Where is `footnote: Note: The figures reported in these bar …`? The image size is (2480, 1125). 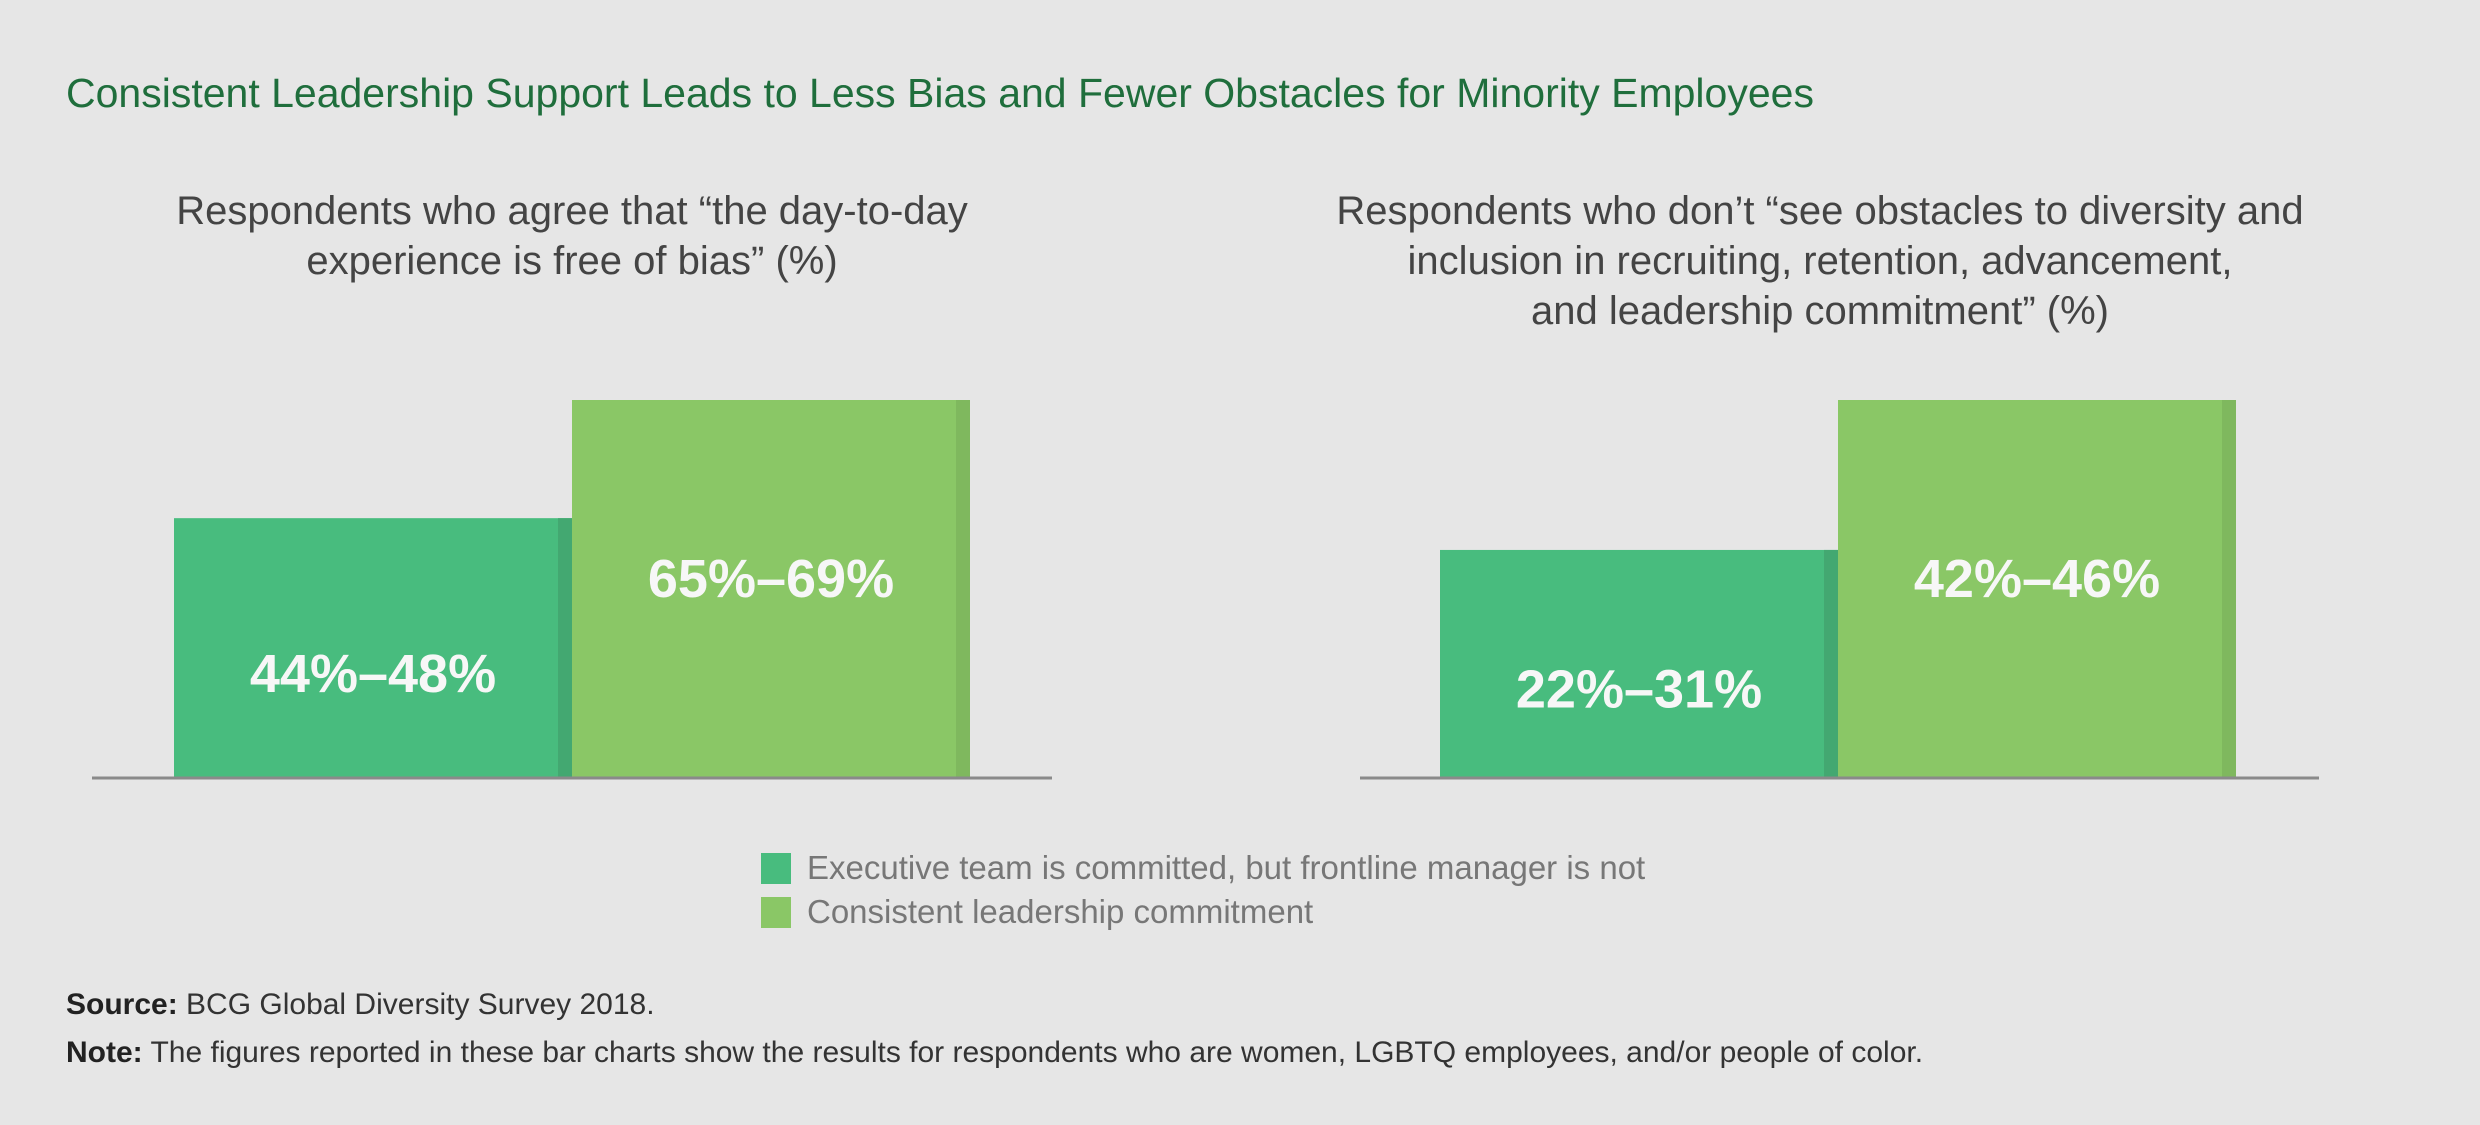
footnote: Note: The figures reported in these bar … is located at coordinates (994, 1053).